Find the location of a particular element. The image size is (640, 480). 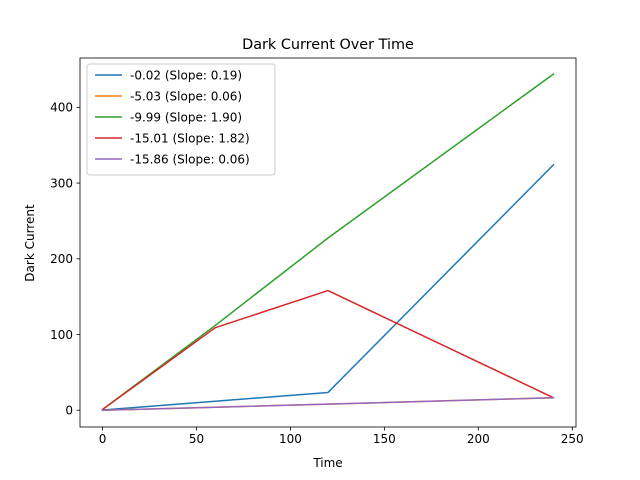

legend-entry-label: -5.03 (Slope: 0.06) is located at coordinates (186, 96).